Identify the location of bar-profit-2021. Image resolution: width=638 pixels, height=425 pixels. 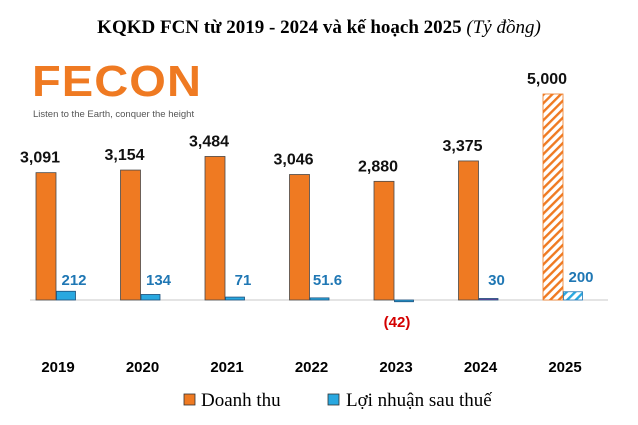
(235, 298).